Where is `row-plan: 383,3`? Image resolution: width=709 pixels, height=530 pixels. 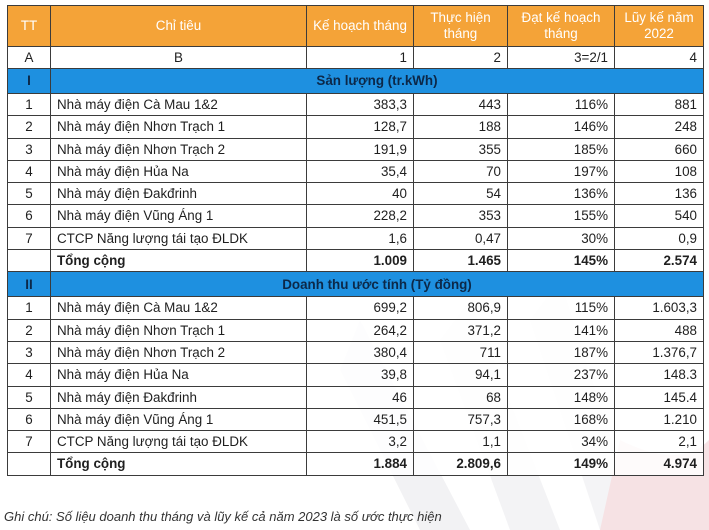 row-plan: 383,3 is located at coordinates (360, 104).